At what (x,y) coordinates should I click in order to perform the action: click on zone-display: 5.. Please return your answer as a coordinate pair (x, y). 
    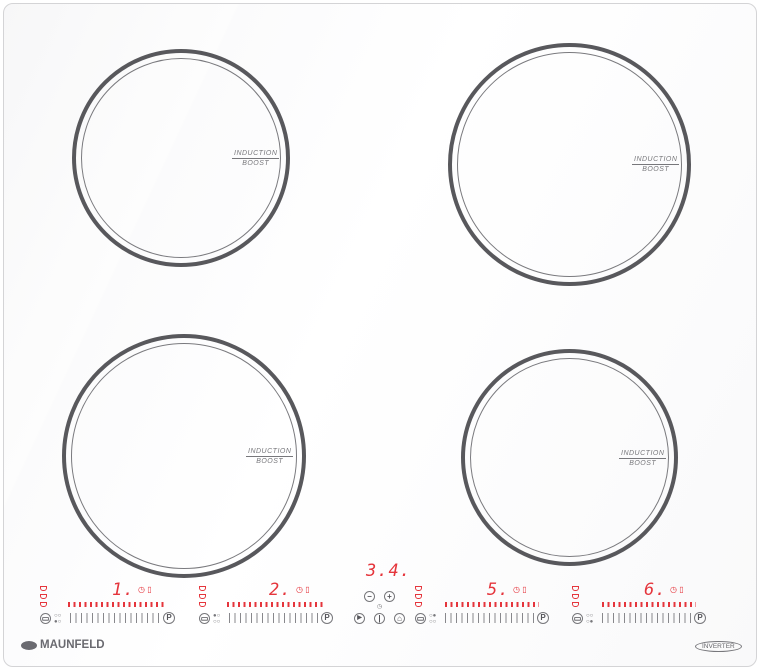
    Looking at the image, I should click on (498, 590).